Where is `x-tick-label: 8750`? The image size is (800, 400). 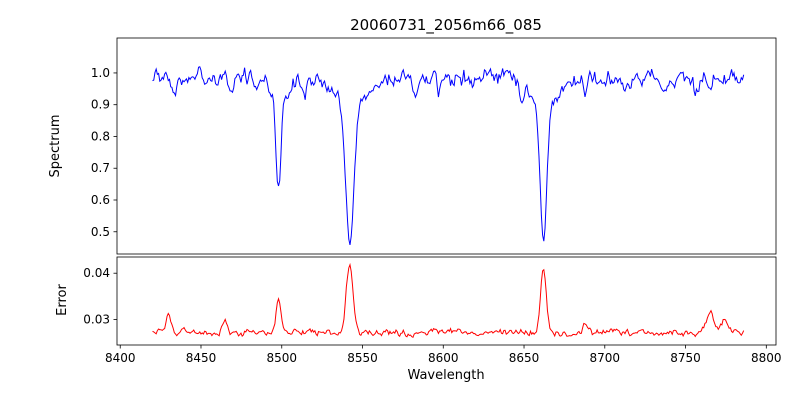
x-tick-label: 8750 is located at coordinates (685, 358).